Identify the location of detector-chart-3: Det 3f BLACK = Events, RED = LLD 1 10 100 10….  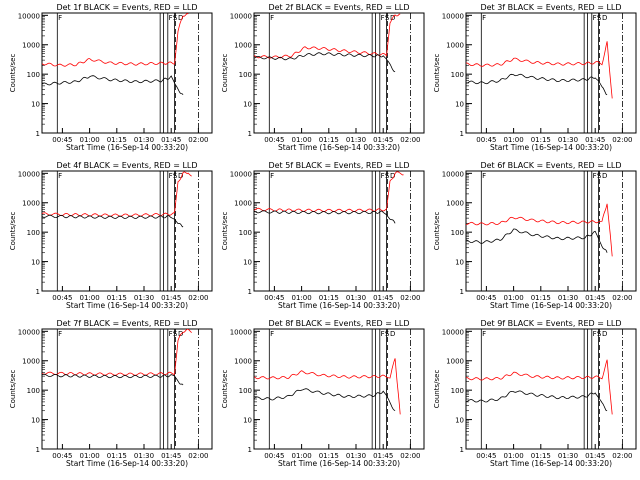
(535, 77).